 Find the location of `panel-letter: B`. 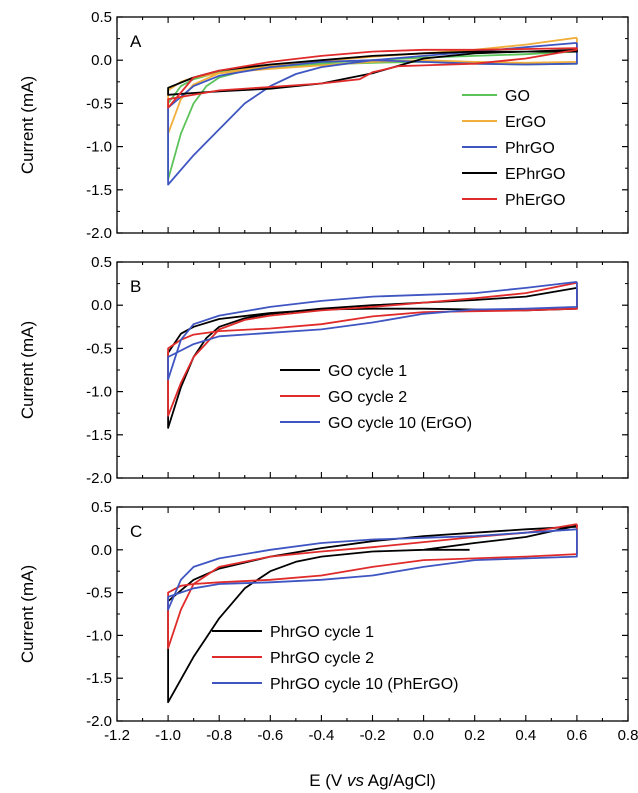

panel-letter: B is located at coordinates (135, 286).